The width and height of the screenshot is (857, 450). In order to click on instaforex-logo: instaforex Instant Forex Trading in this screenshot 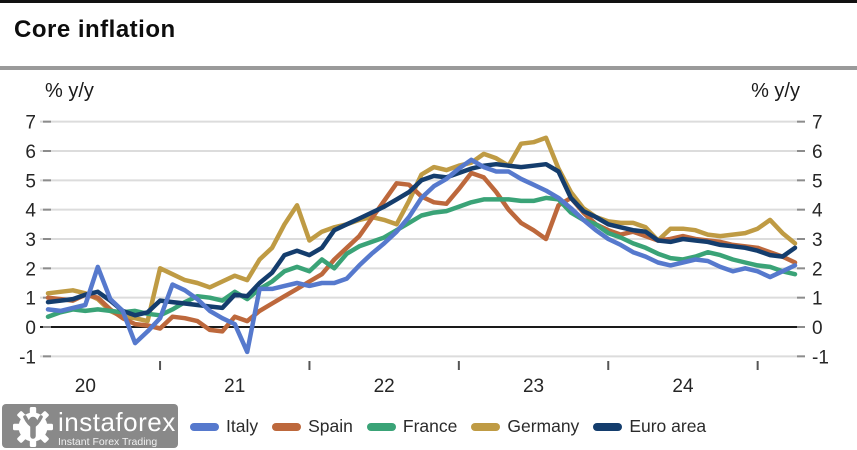, I will do `click(90, 426)`.